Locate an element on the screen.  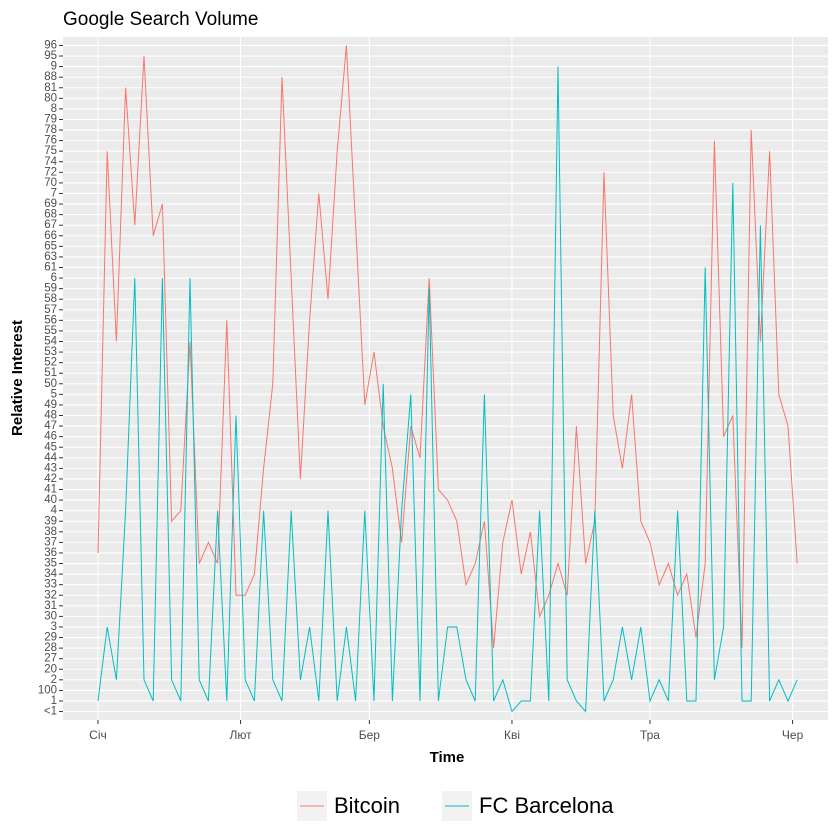
y-tick-label: 5 is located at coordinates (54, 394).